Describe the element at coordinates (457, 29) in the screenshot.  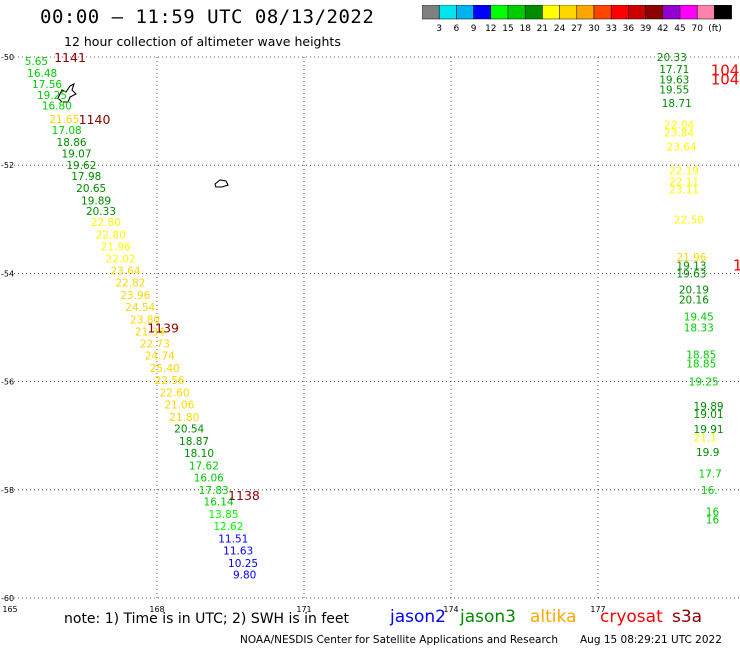
I see `colorbar-label: 6` at that location.